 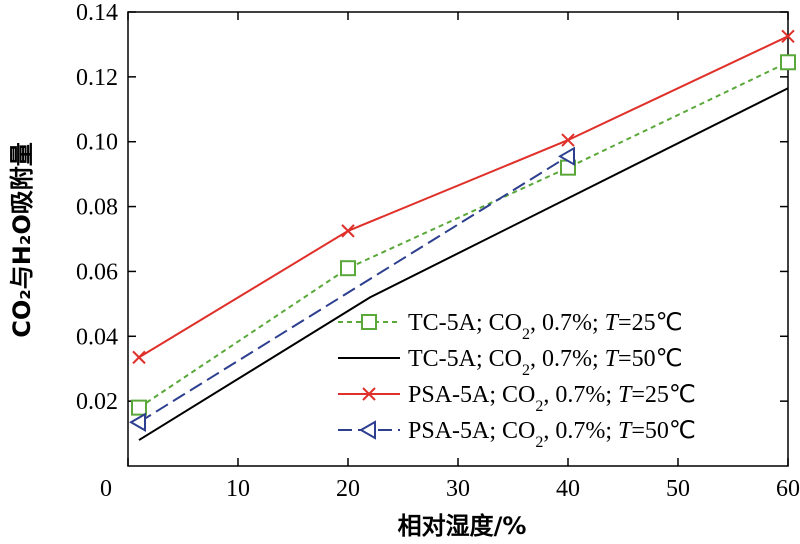 I want to click on x-axis-title: 相对湿度/%, so click(x=462, y=526).